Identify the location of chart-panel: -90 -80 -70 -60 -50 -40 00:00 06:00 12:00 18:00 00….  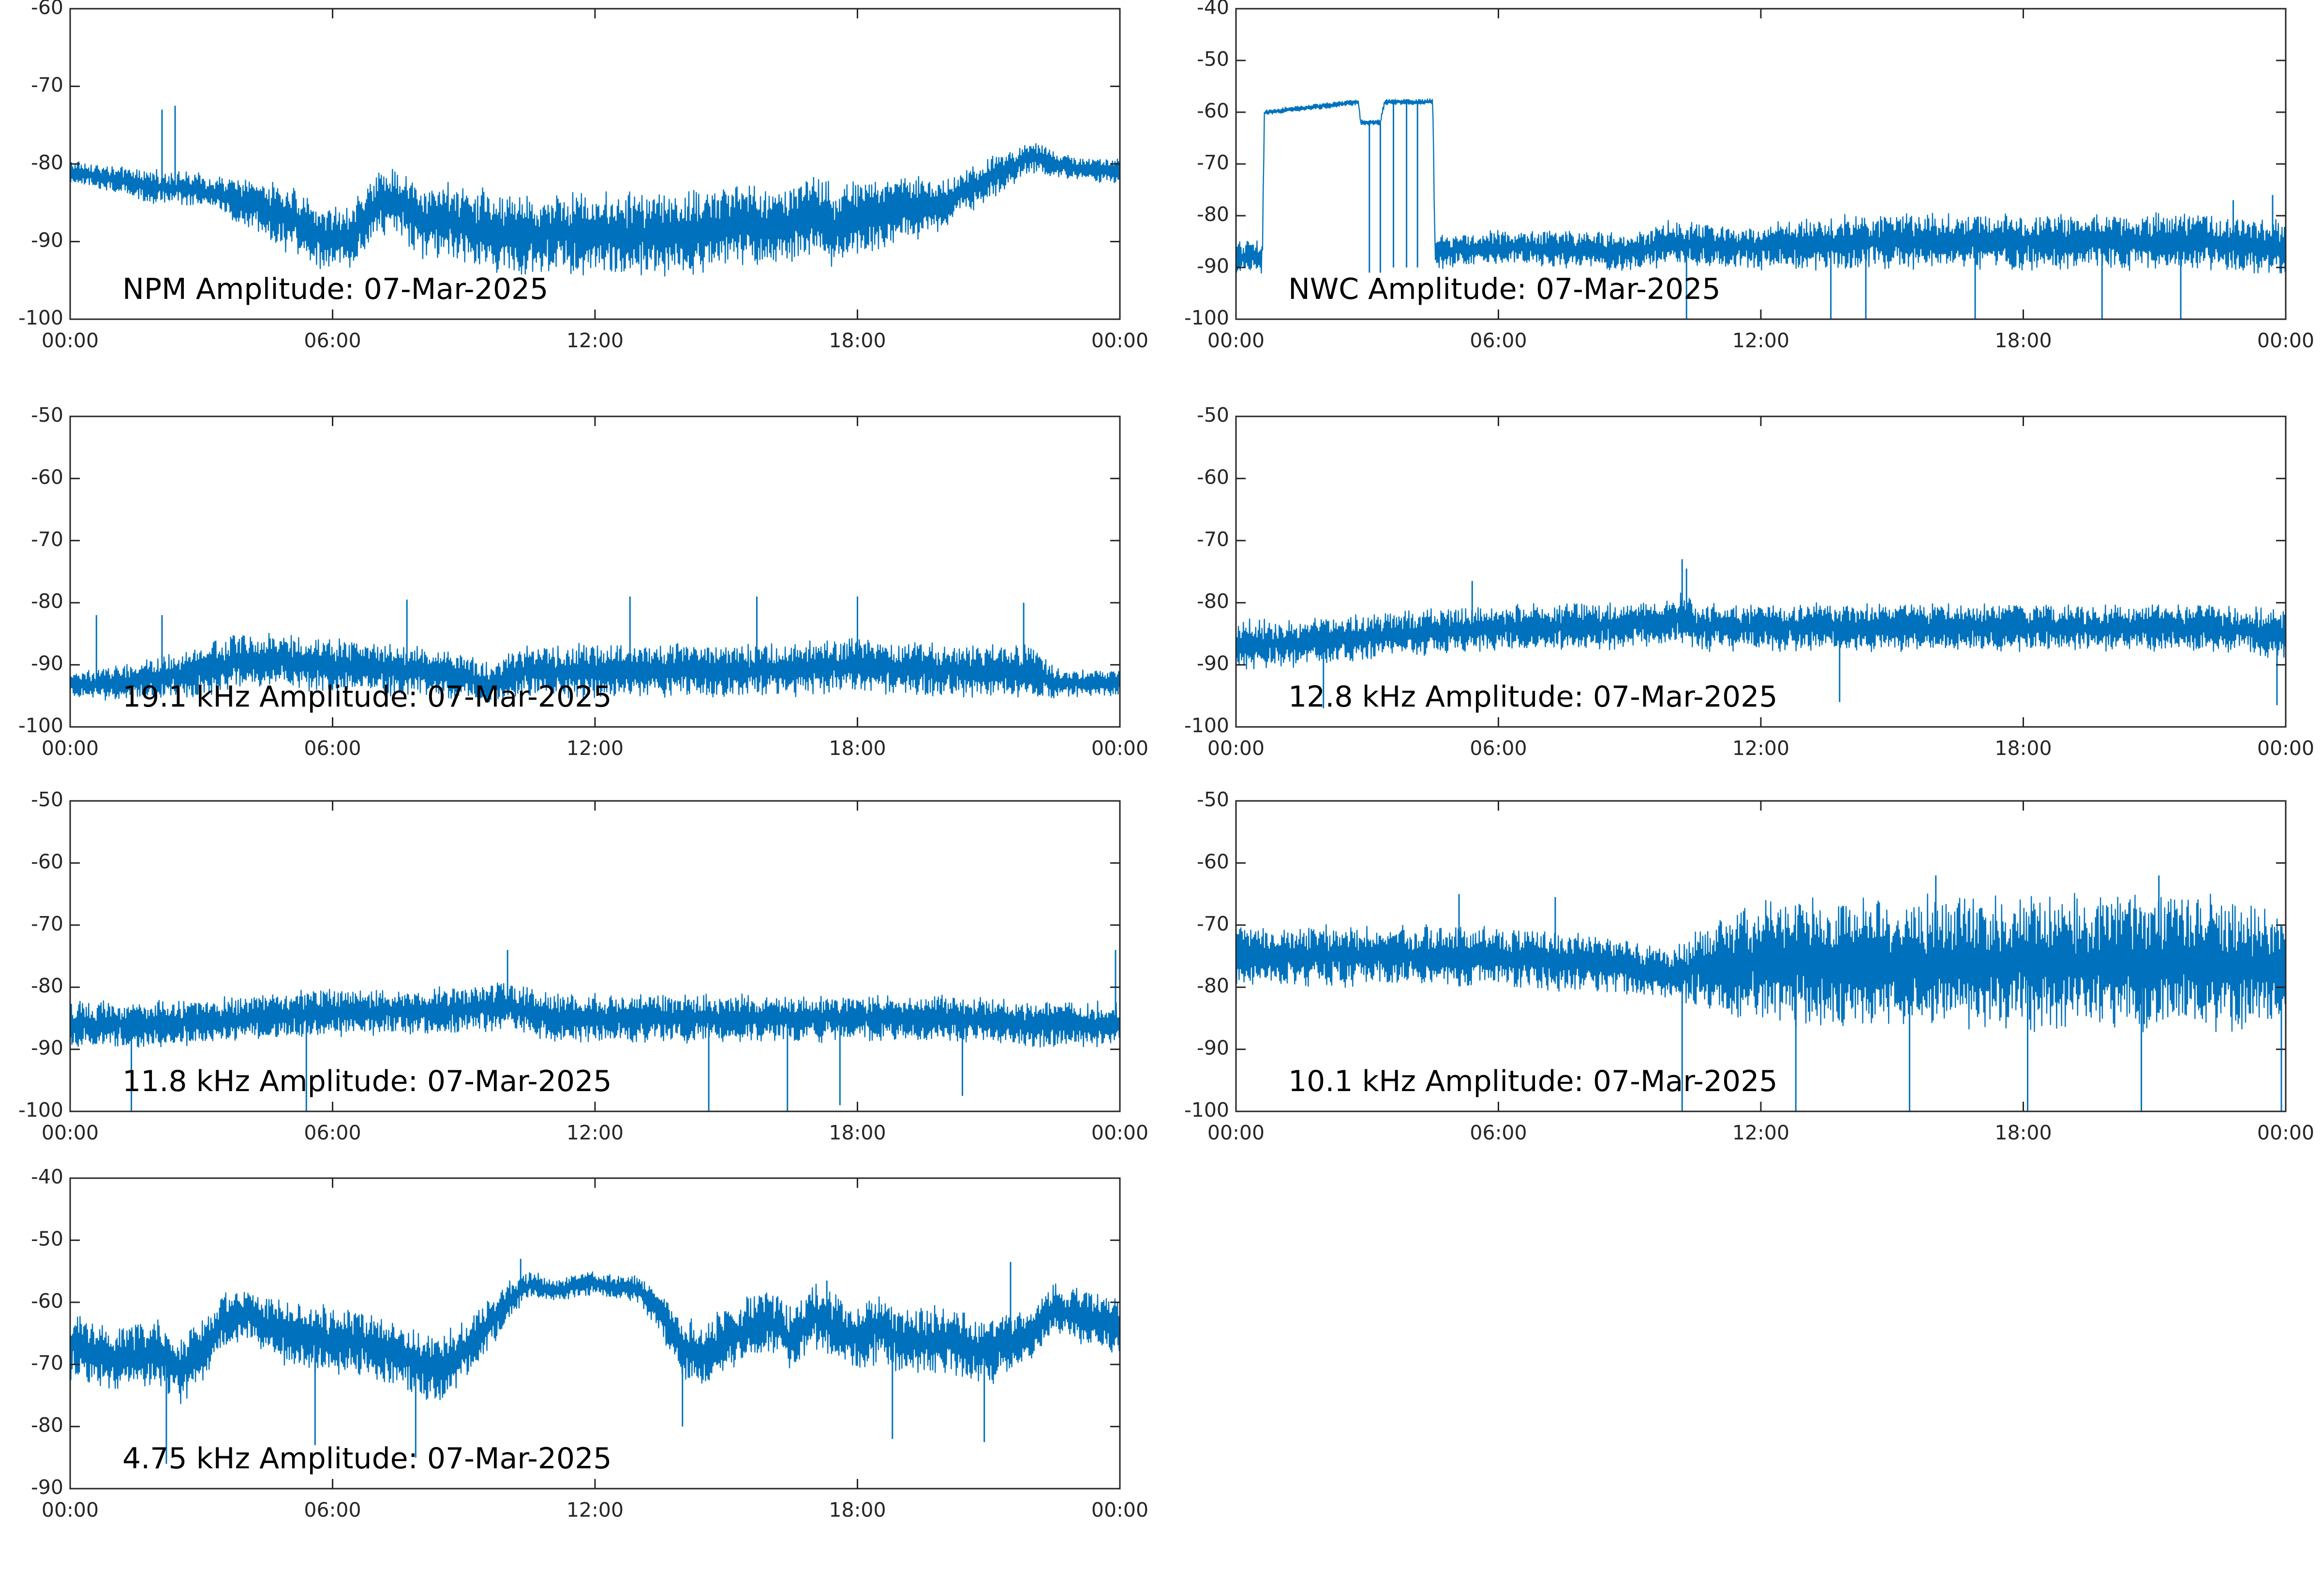
(589, 1343).